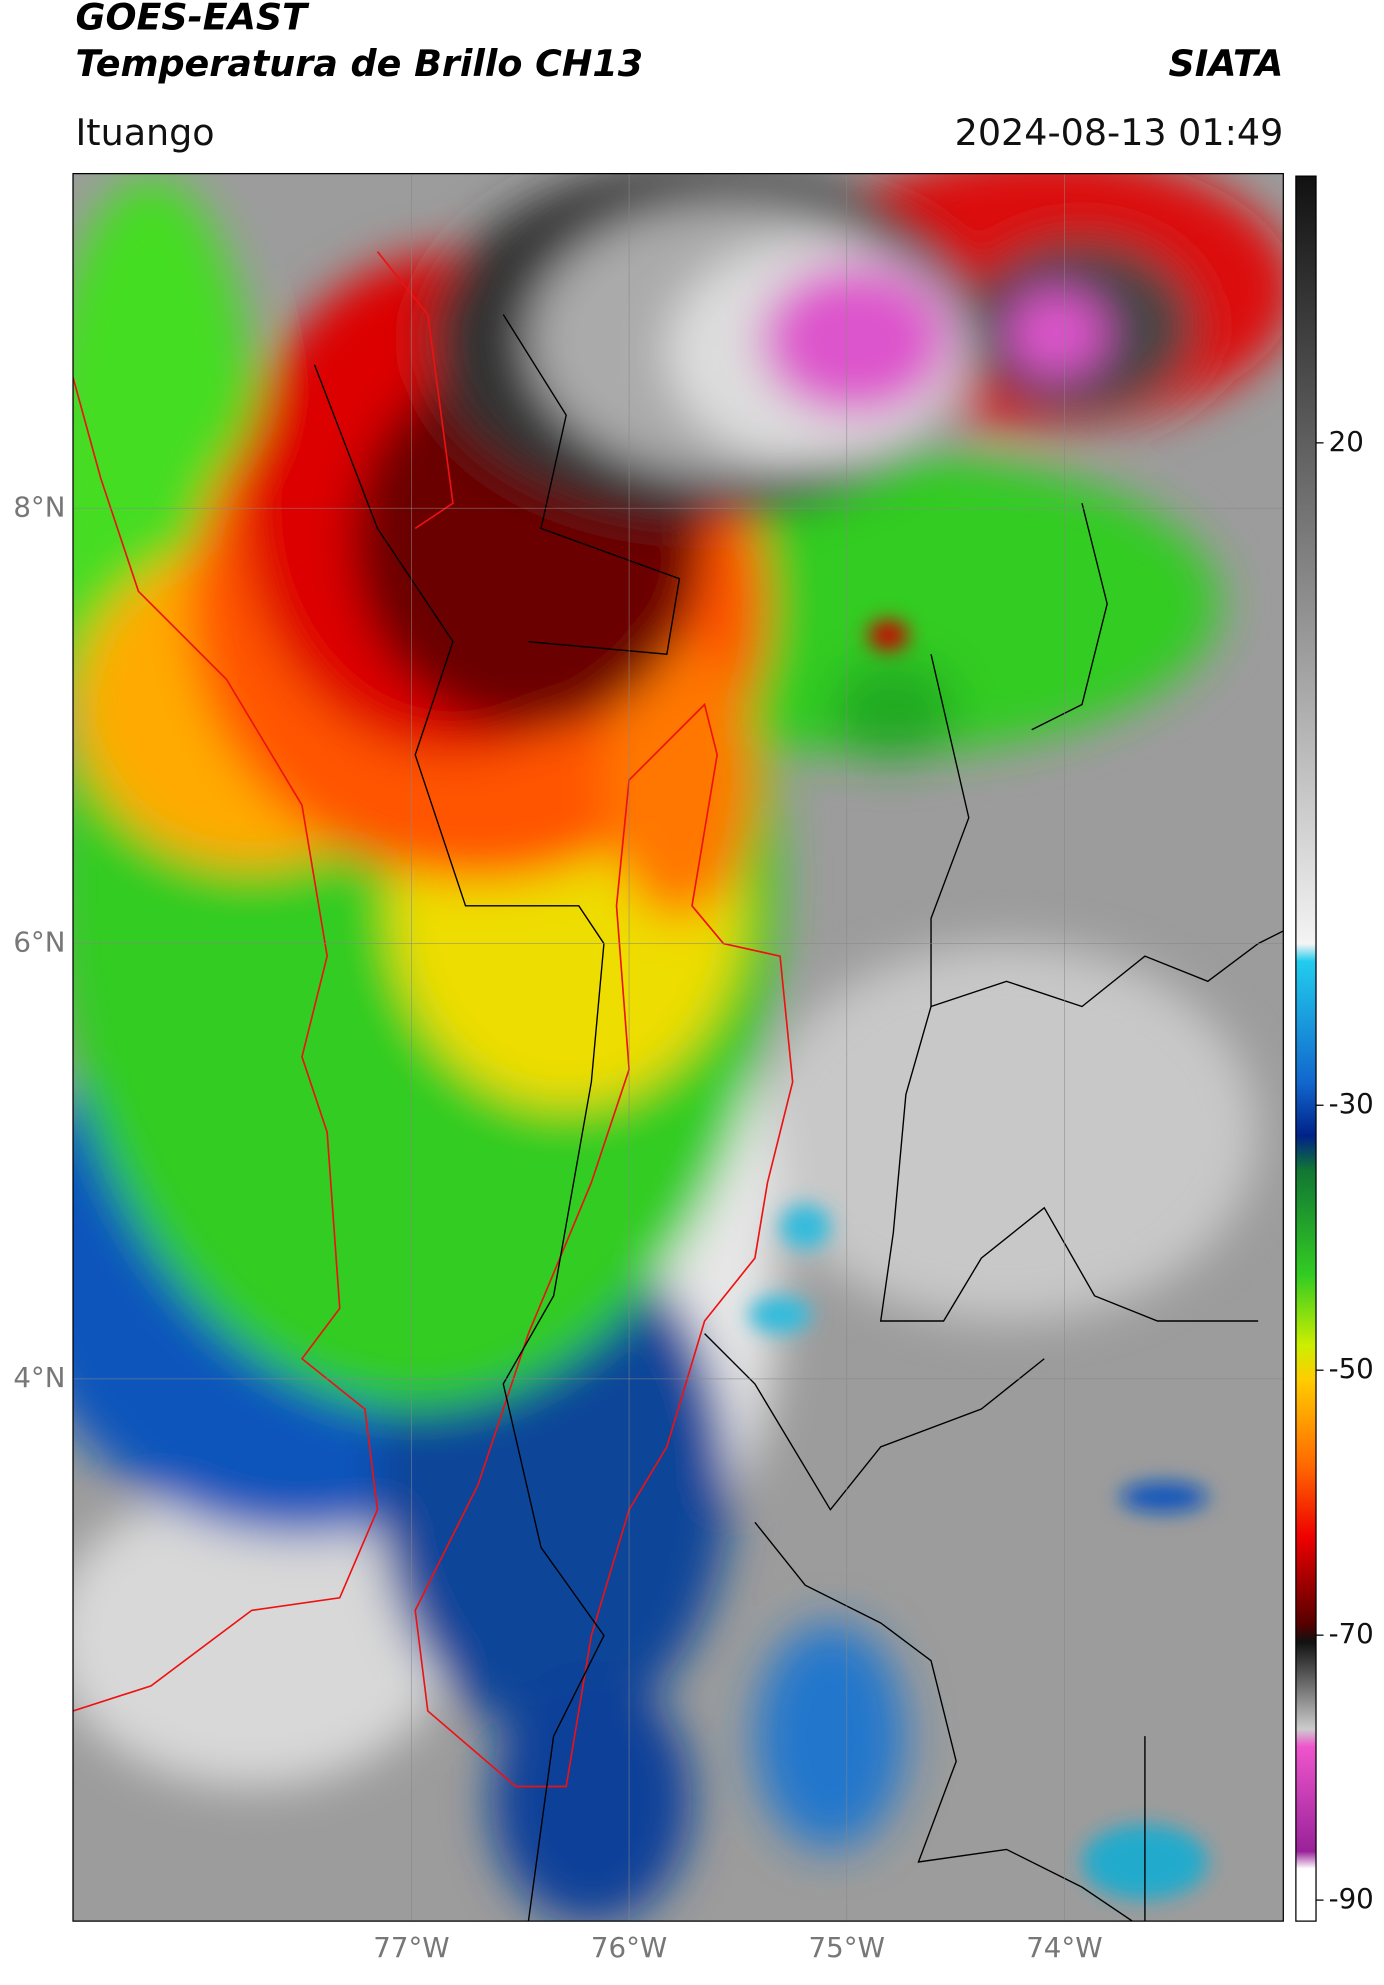 The width and height of the screenshot is (1384, 1985). What do you see at coordinates (1351, 1103) in the screenshot?
I see `colorbar-tick-label: -30` at bounding box center [1351, 1103].